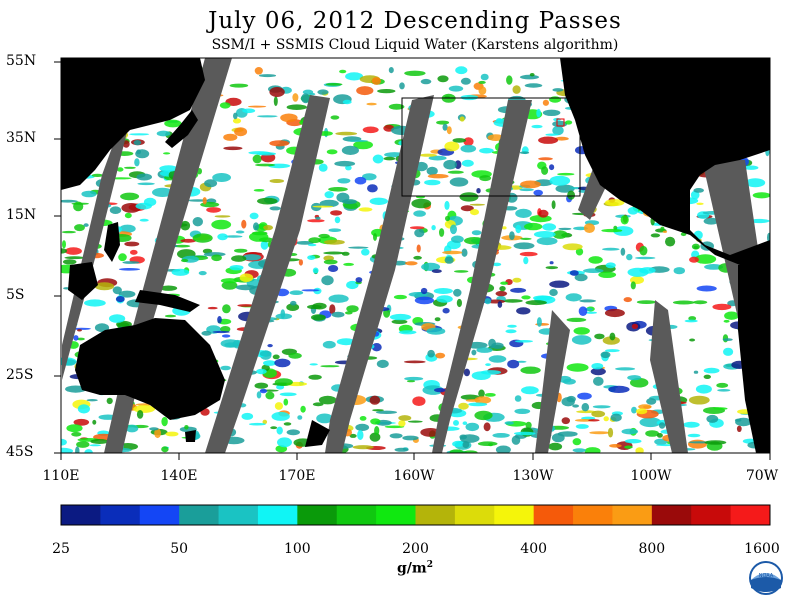 Image resolution: width=800 pixels, height=602 pixels. I want to click on colorbar-tick-label: 800, so click(652, 549).